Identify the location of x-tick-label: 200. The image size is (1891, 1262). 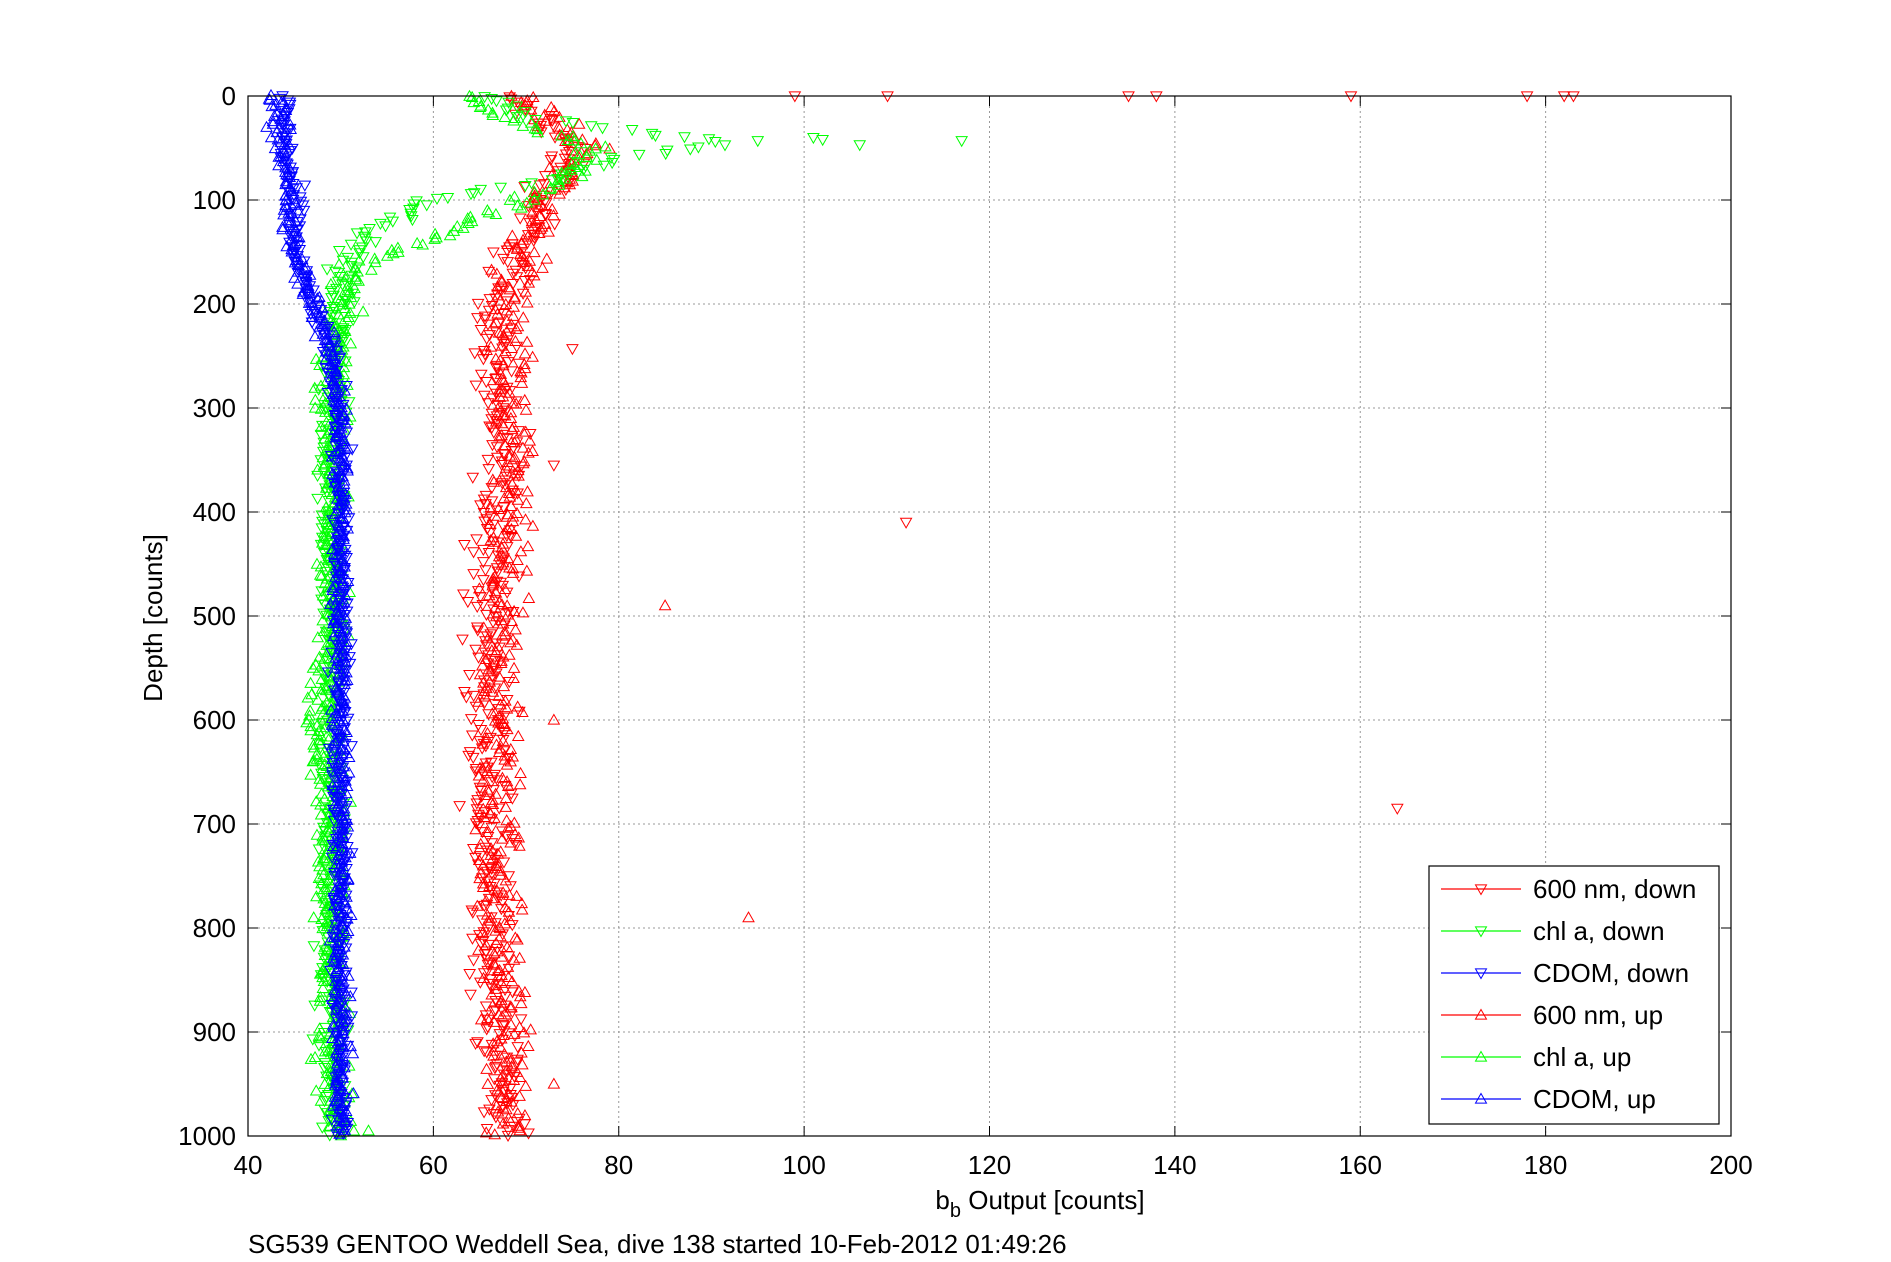
(1730, 1165).